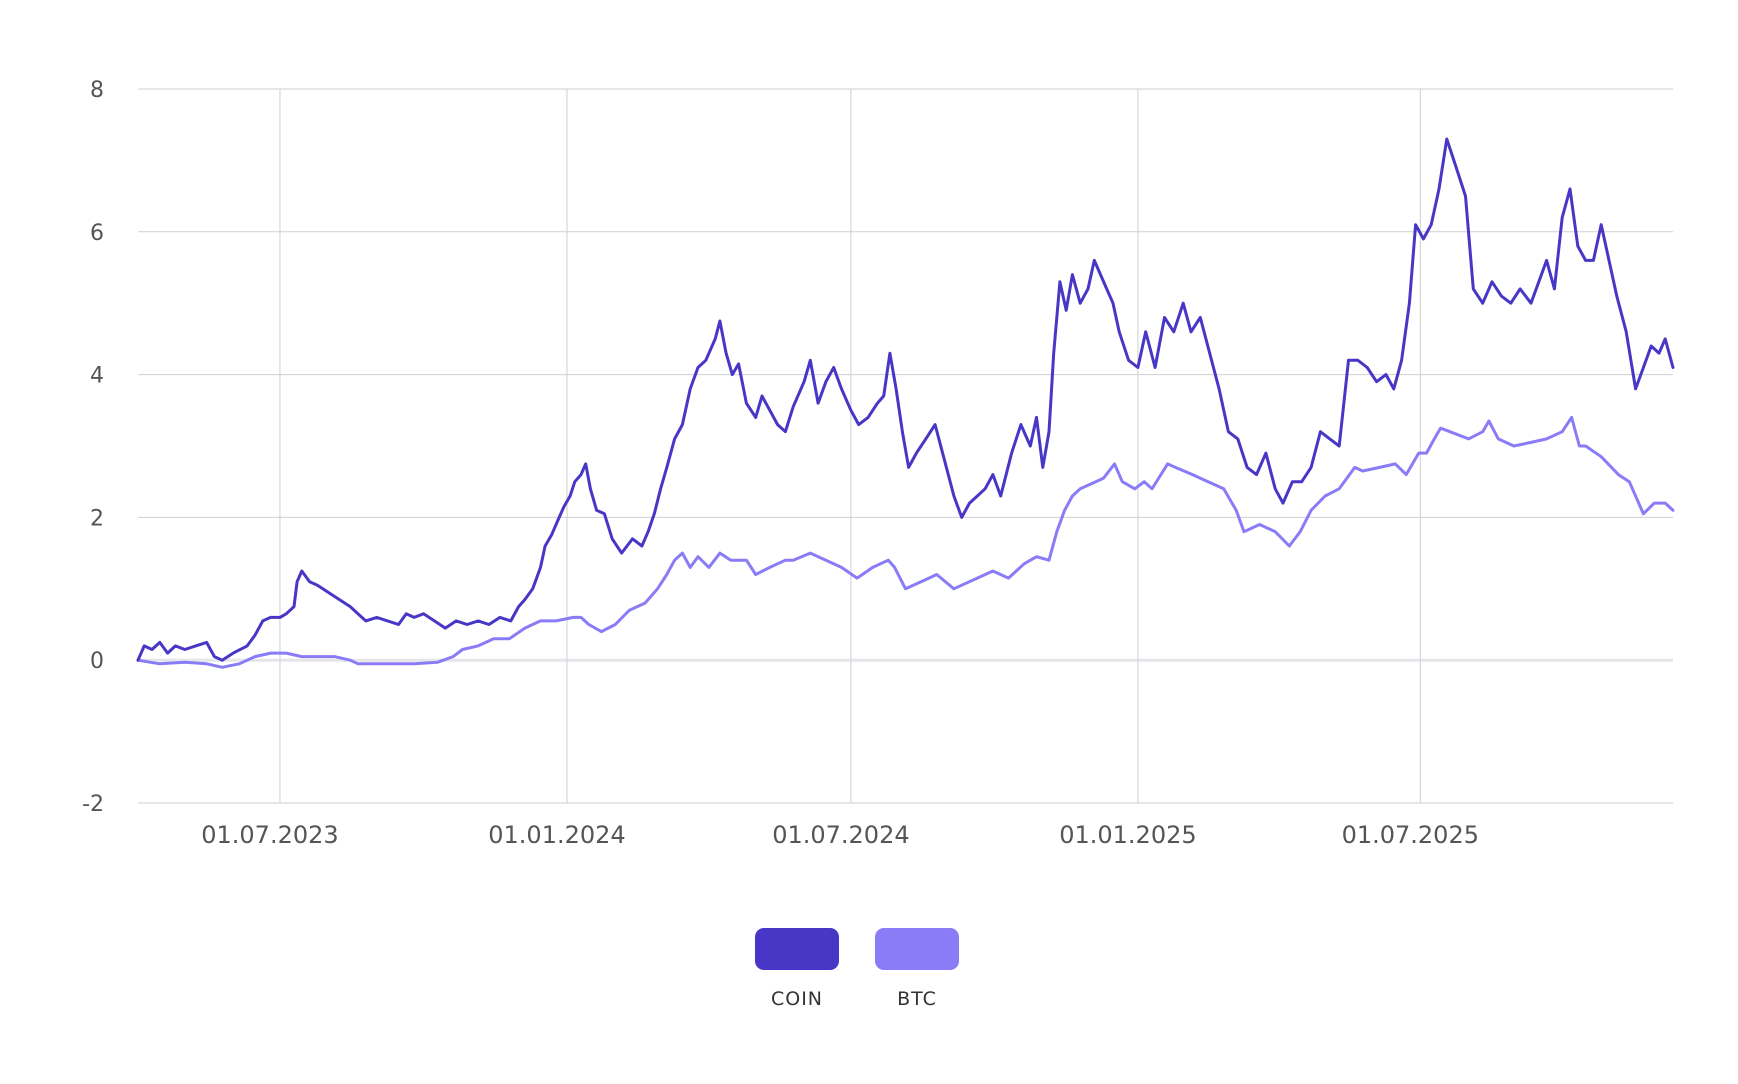 The width and height of the screenshot is (1738, 1084). Describe the element at coordinates (97, 661) in the screenshot. I see `y-tick-label: 0` at that location.